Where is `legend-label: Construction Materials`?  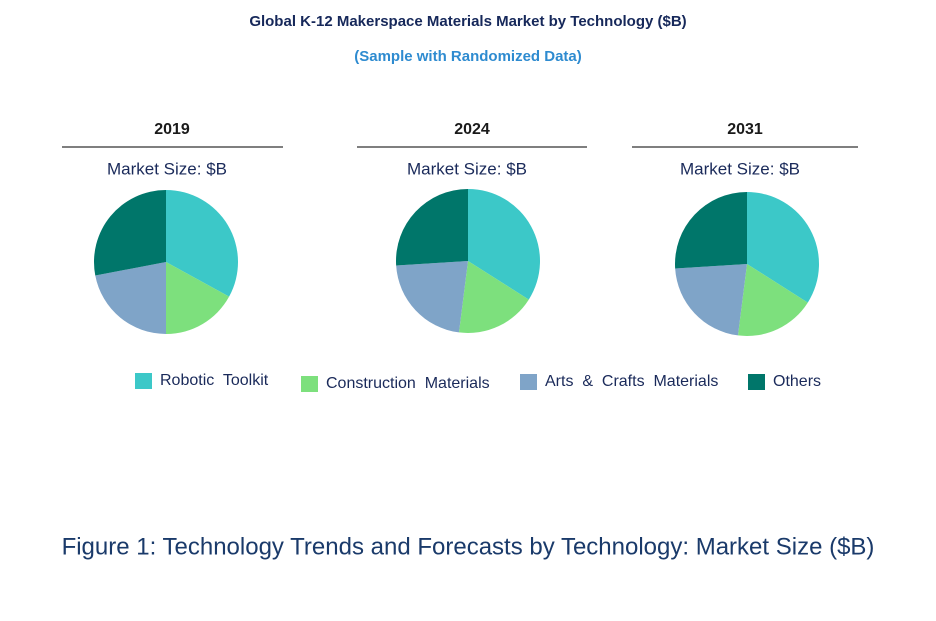 legend-label: Construction Materials is located at coordinates (408, 383).